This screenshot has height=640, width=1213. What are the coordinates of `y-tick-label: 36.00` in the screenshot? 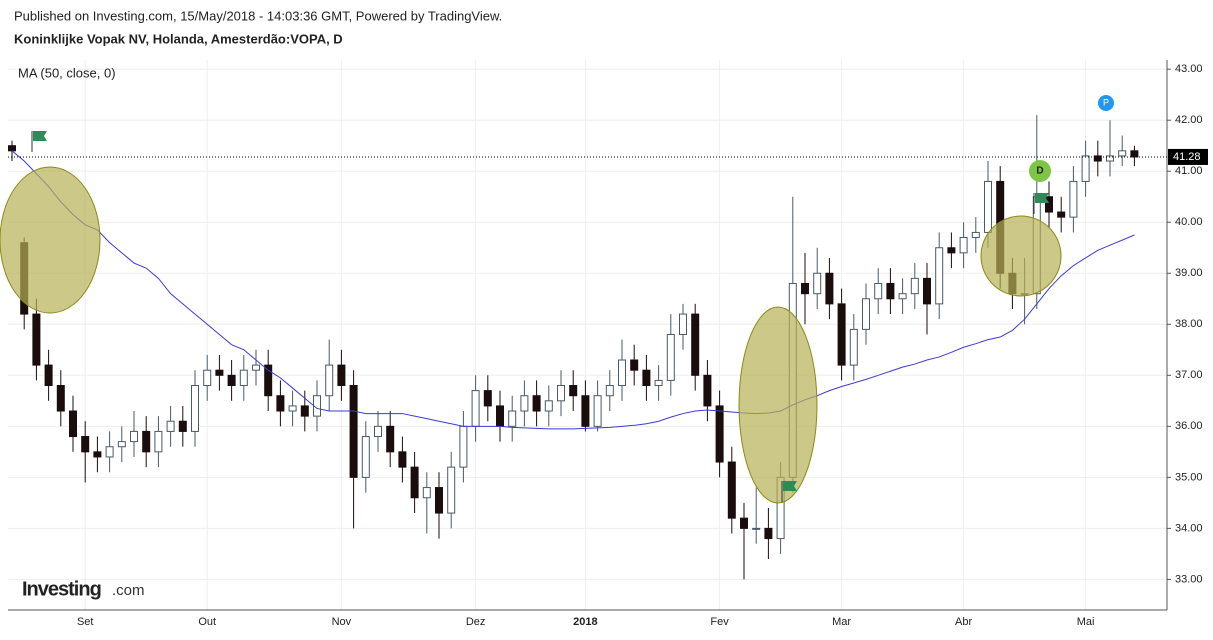 It's located at (1189, 426).